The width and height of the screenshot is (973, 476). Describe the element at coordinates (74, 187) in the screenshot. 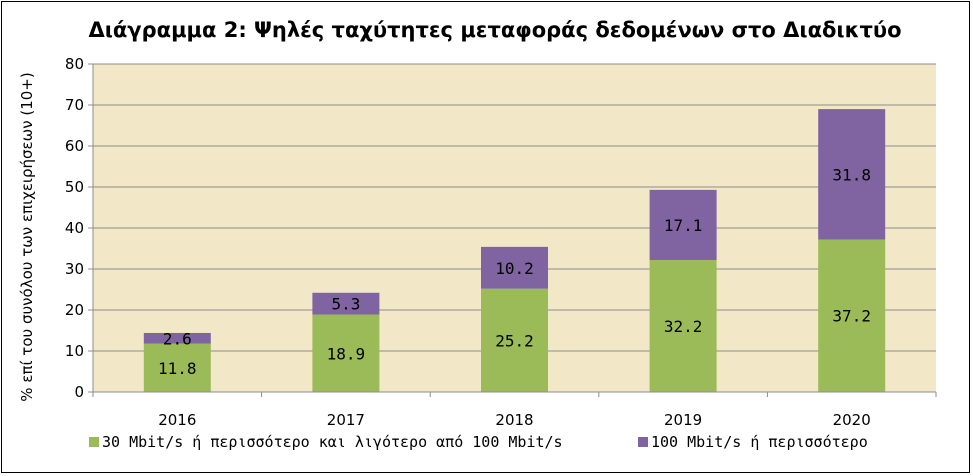

I see `y-tick-label: 50` at that location.